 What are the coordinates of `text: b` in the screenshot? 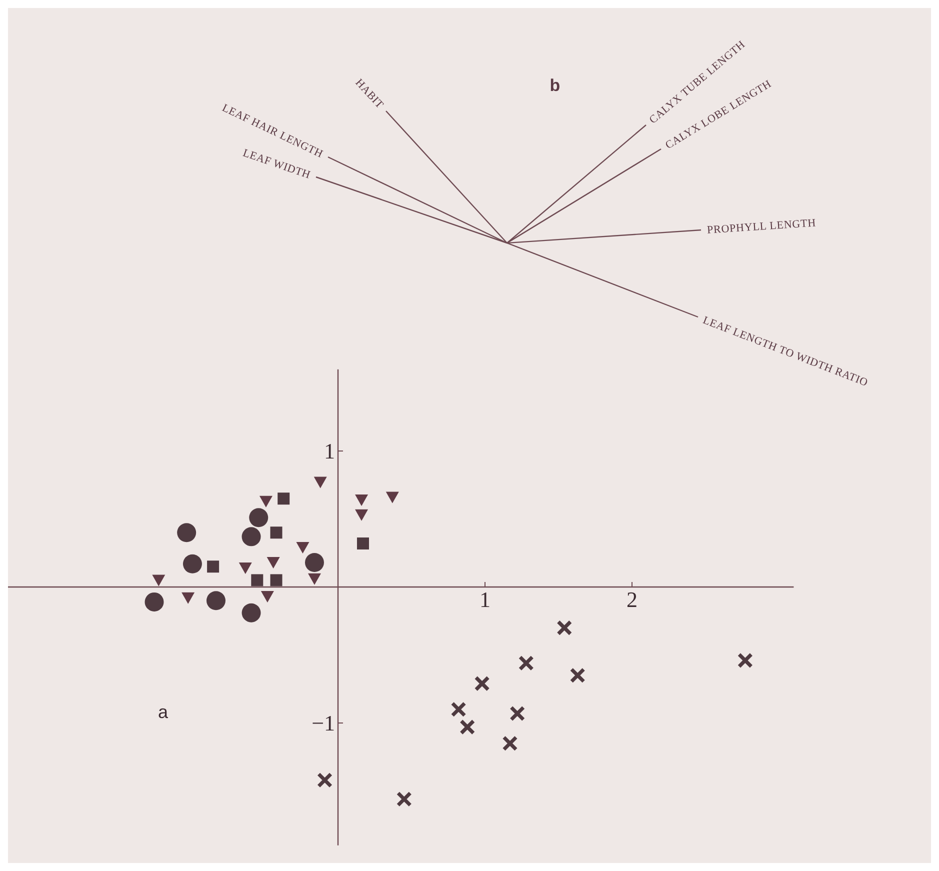 It's located at (555, 85).